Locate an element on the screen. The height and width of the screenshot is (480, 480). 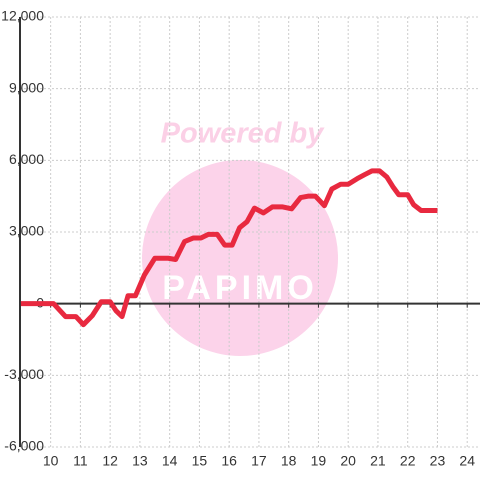
x-tick-label: 10 is located at coordinates (51, 461).